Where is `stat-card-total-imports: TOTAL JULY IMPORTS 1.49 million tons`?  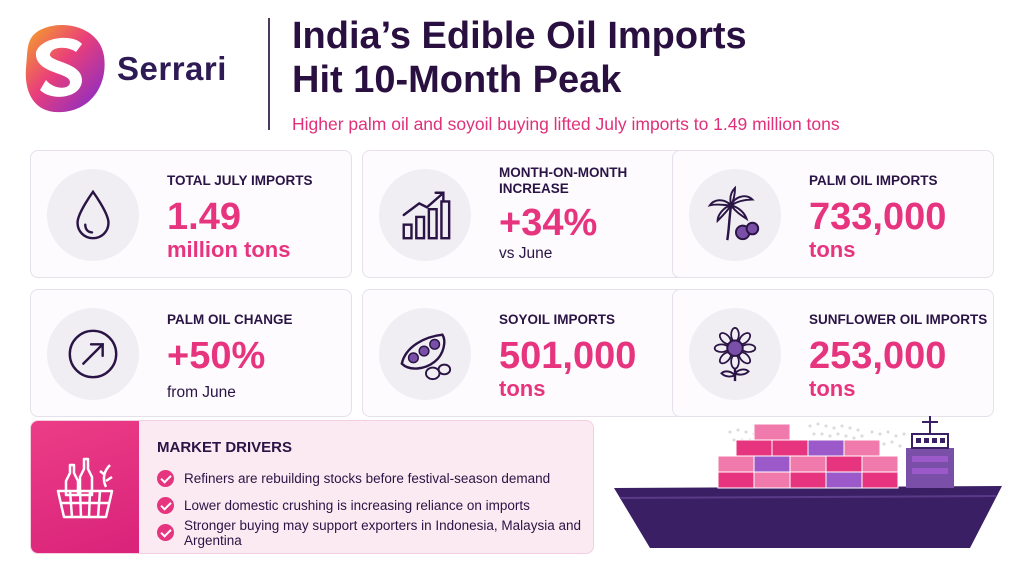 stat-card-total-imports: TOTAL JULY IMPORTS 1.49 million tons is located at coordinates (191, 214).